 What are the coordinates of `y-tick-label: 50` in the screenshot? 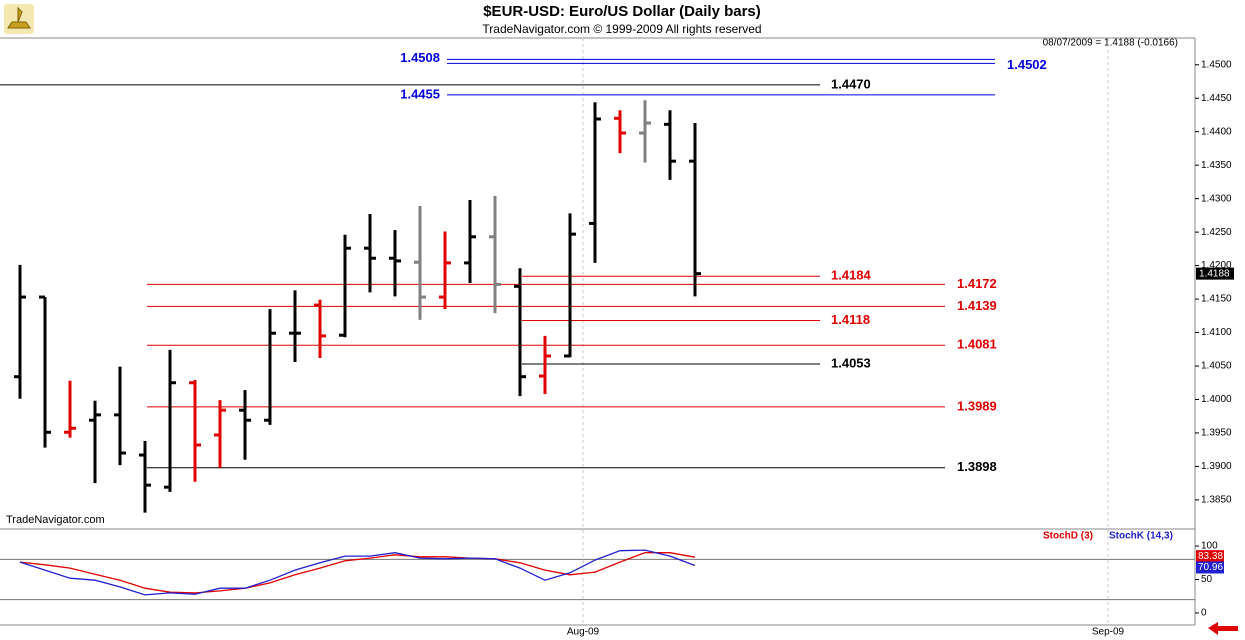 It's located at (1207, 579).